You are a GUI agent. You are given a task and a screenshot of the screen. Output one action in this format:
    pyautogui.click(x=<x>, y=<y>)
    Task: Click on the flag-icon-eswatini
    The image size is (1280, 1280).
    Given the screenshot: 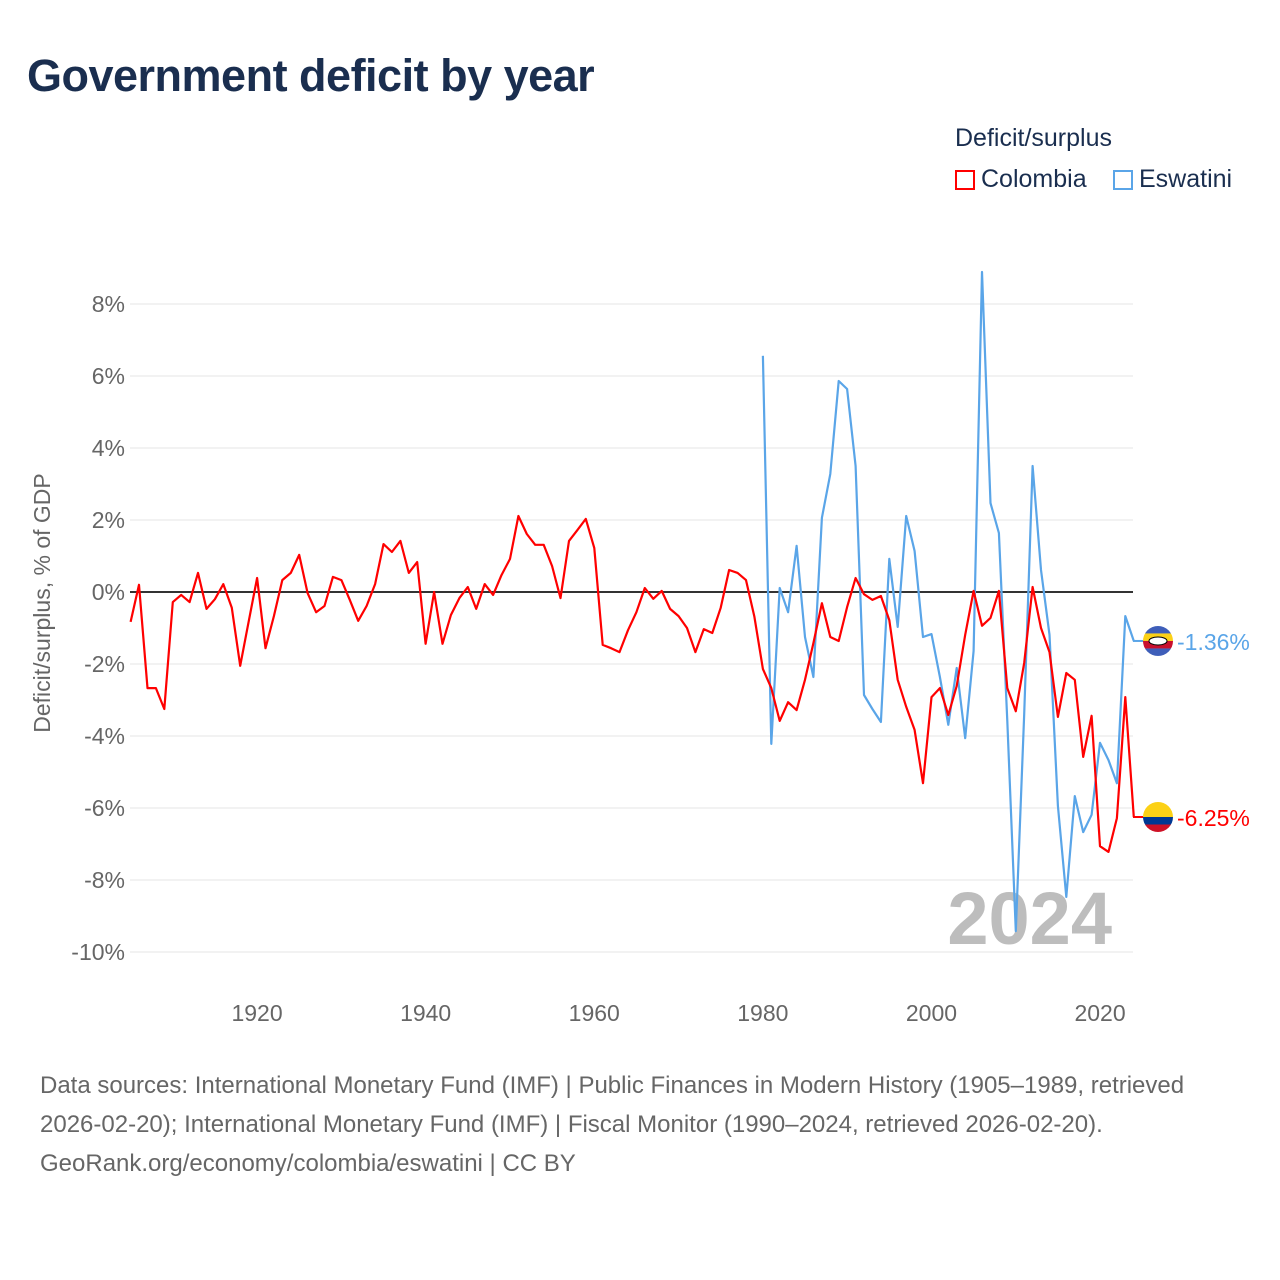 What is the action you would take?
    pyautogui.click(x=1158, y=640)
    